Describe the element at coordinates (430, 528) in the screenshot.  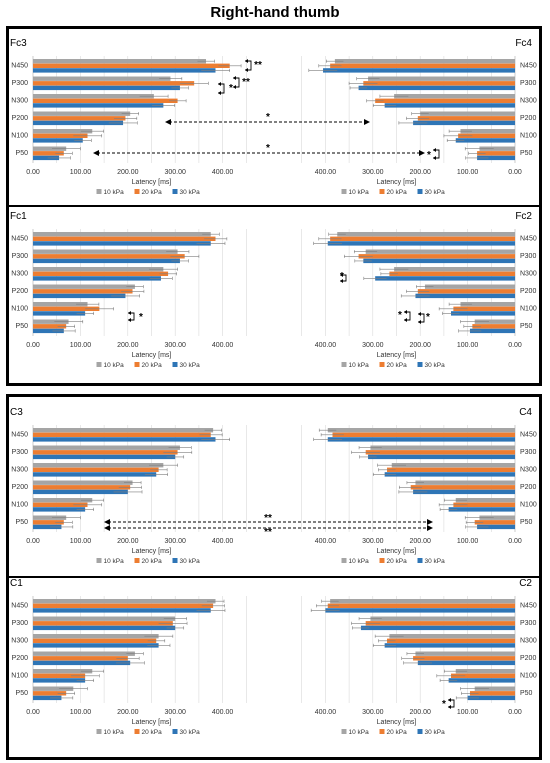
I see `arrow-head-right` at that location.